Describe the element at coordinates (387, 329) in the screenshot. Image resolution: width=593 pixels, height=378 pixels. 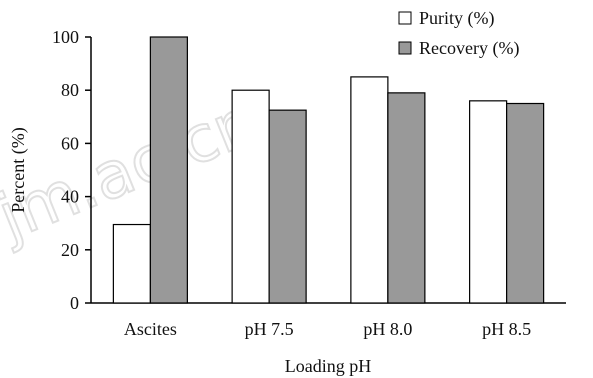
I see `x-tick-label: pH 8.0` at that location.